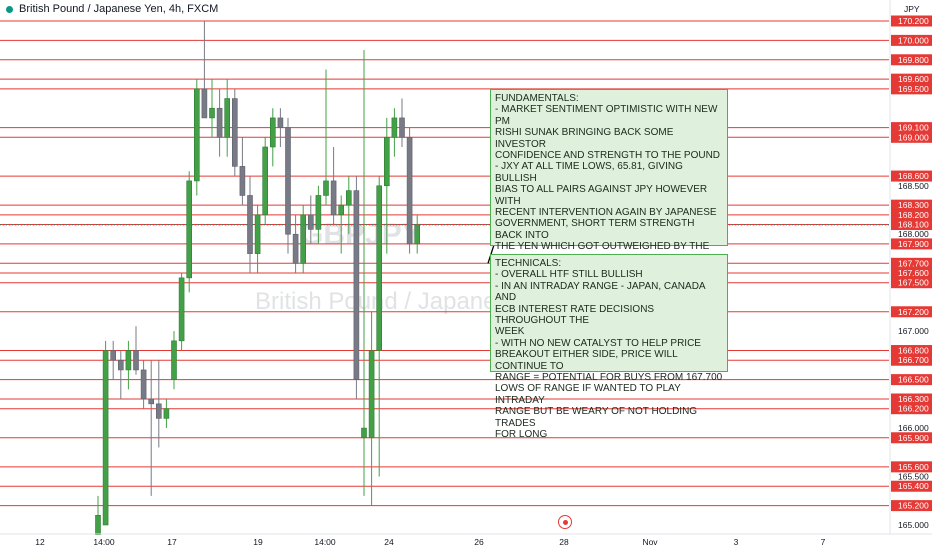 The height and width of the screenshot is (550, 932). I want to click on level-label: 167.900, so click(913, 244).